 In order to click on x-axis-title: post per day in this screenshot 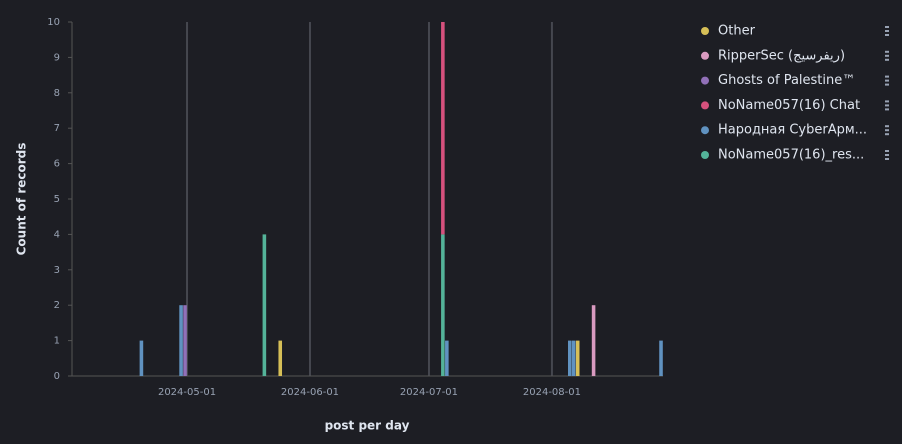, I will do `click(367, 426)`.